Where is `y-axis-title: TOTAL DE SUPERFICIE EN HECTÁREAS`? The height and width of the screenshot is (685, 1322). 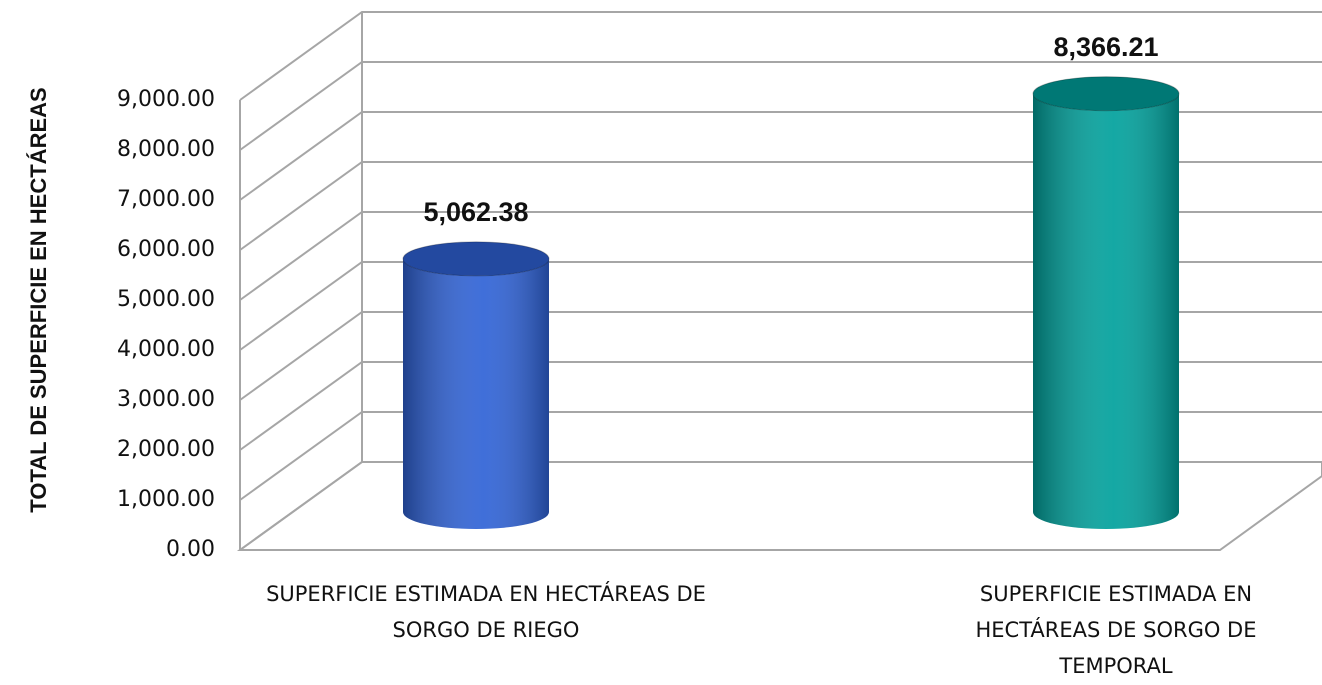 y-axis-title: TOTAL DE SUPERFICIE EN HECTÁREAS is located at coordinates (38, 299).